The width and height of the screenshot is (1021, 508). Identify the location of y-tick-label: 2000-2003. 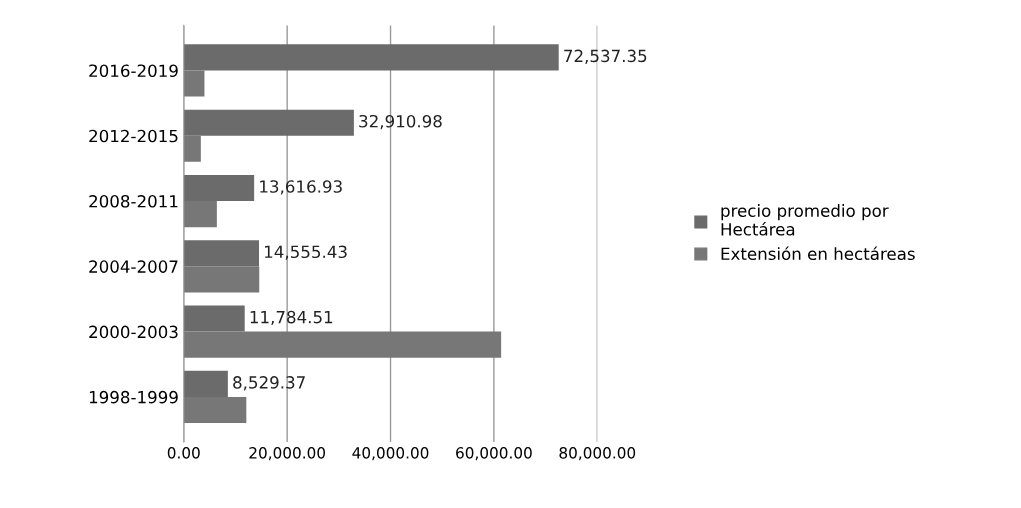
(133, 332).